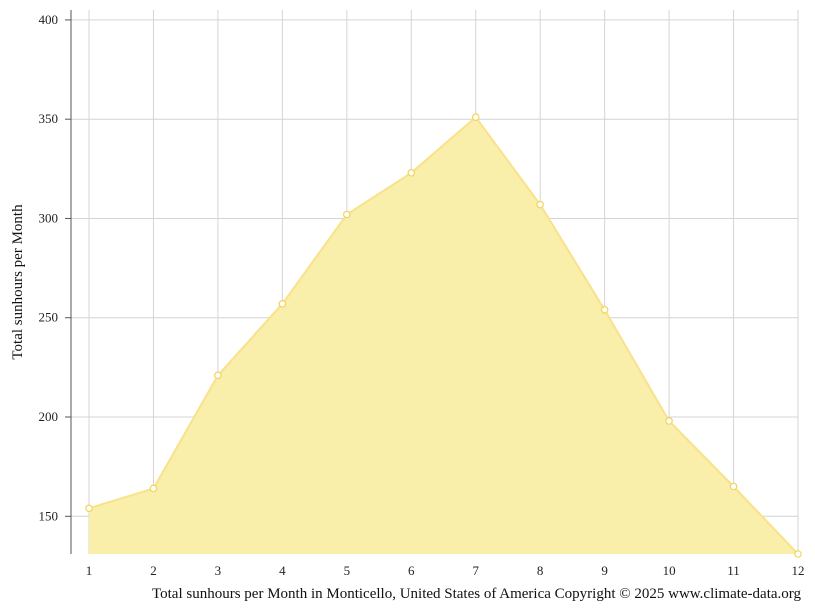 This screenshot has width=815, height=611. Describe the element at coordinates (540, 570) in the screenshot. I see `x-tick-label: 8` at that location.